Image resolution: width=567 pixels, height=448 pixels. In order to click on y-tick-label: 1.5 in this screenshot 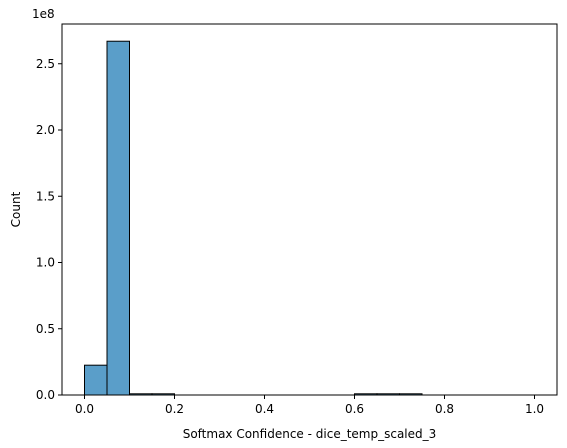, I will do `click(45, 196)`.